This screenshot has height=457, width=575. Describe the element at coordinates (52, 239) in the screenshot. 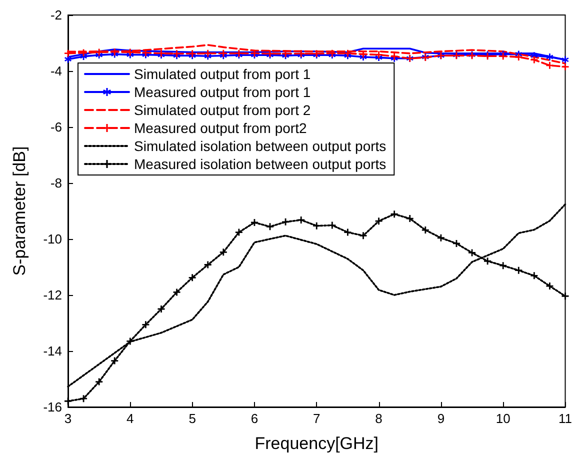

I see `y-tick-label: -10` at that location.